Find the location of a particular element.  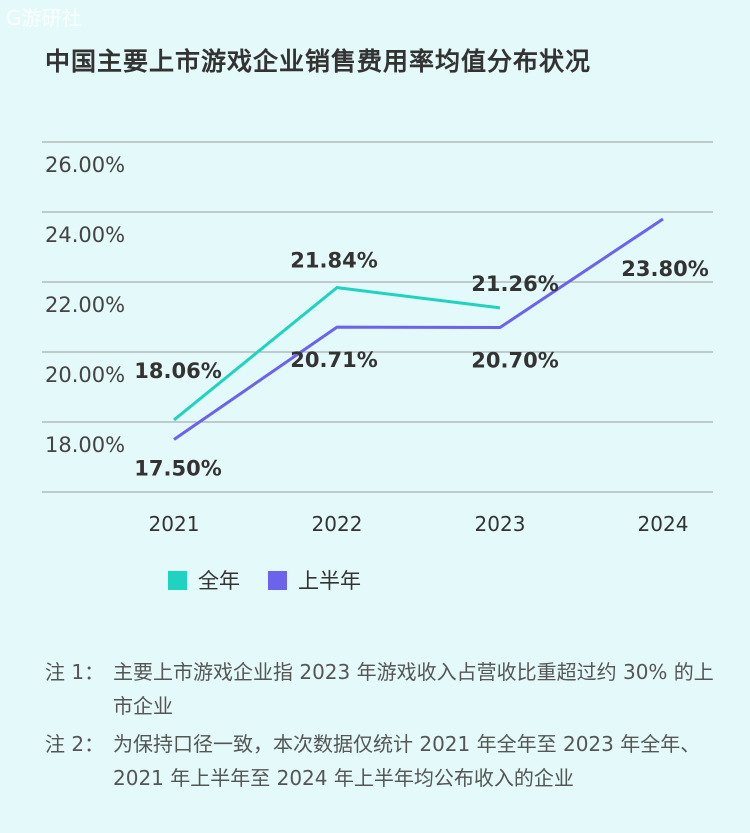

data-label: 18.06% is located at coordinates (177, 371).